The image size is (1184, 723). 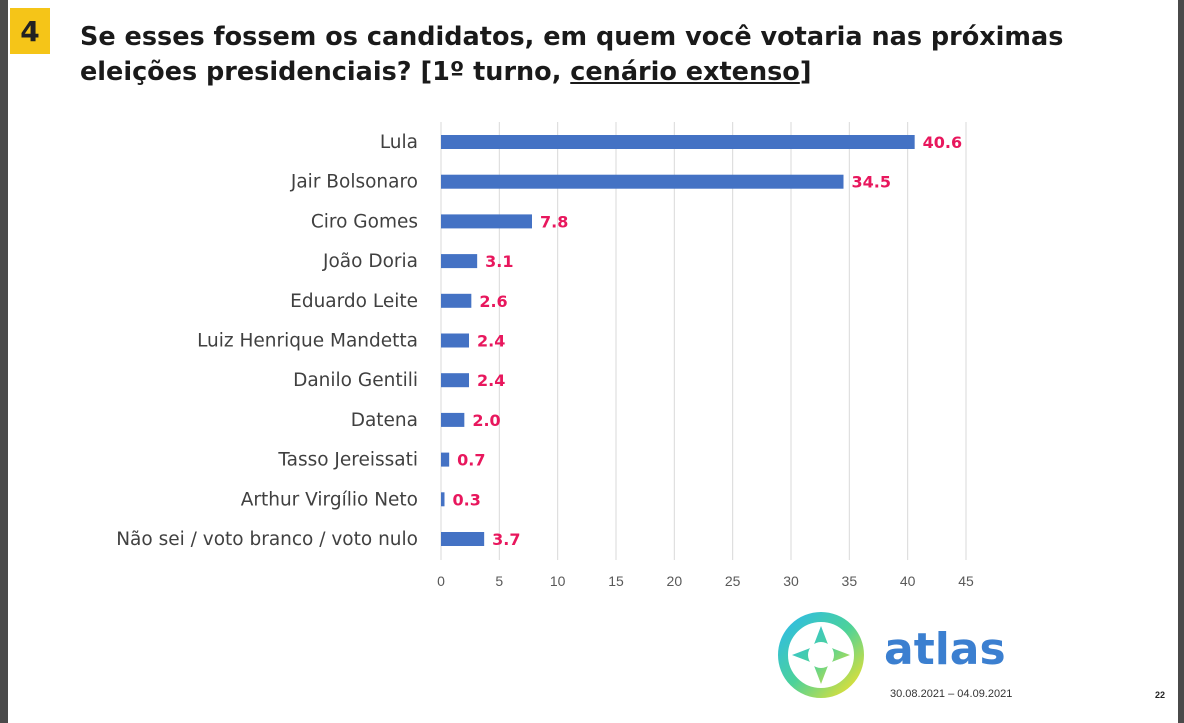 What do you see at coordinates (355, 380) in the screenshot?
I see `category-label: Danilo Gentili` at bounding box center [355, 380].